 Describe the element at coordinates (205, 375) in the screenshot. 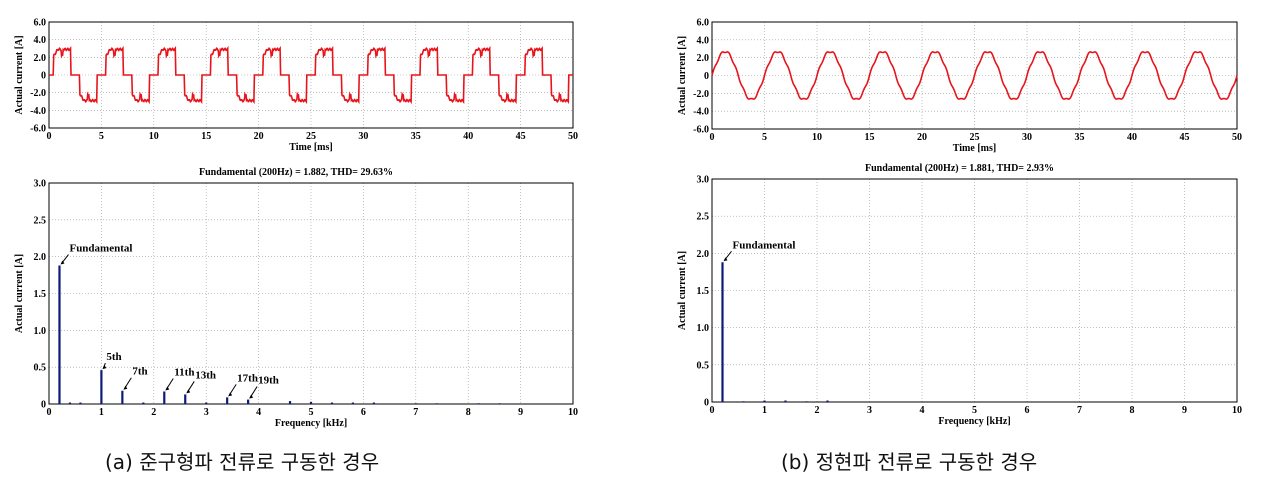

I see `annotation-13th: 13th` at that location.